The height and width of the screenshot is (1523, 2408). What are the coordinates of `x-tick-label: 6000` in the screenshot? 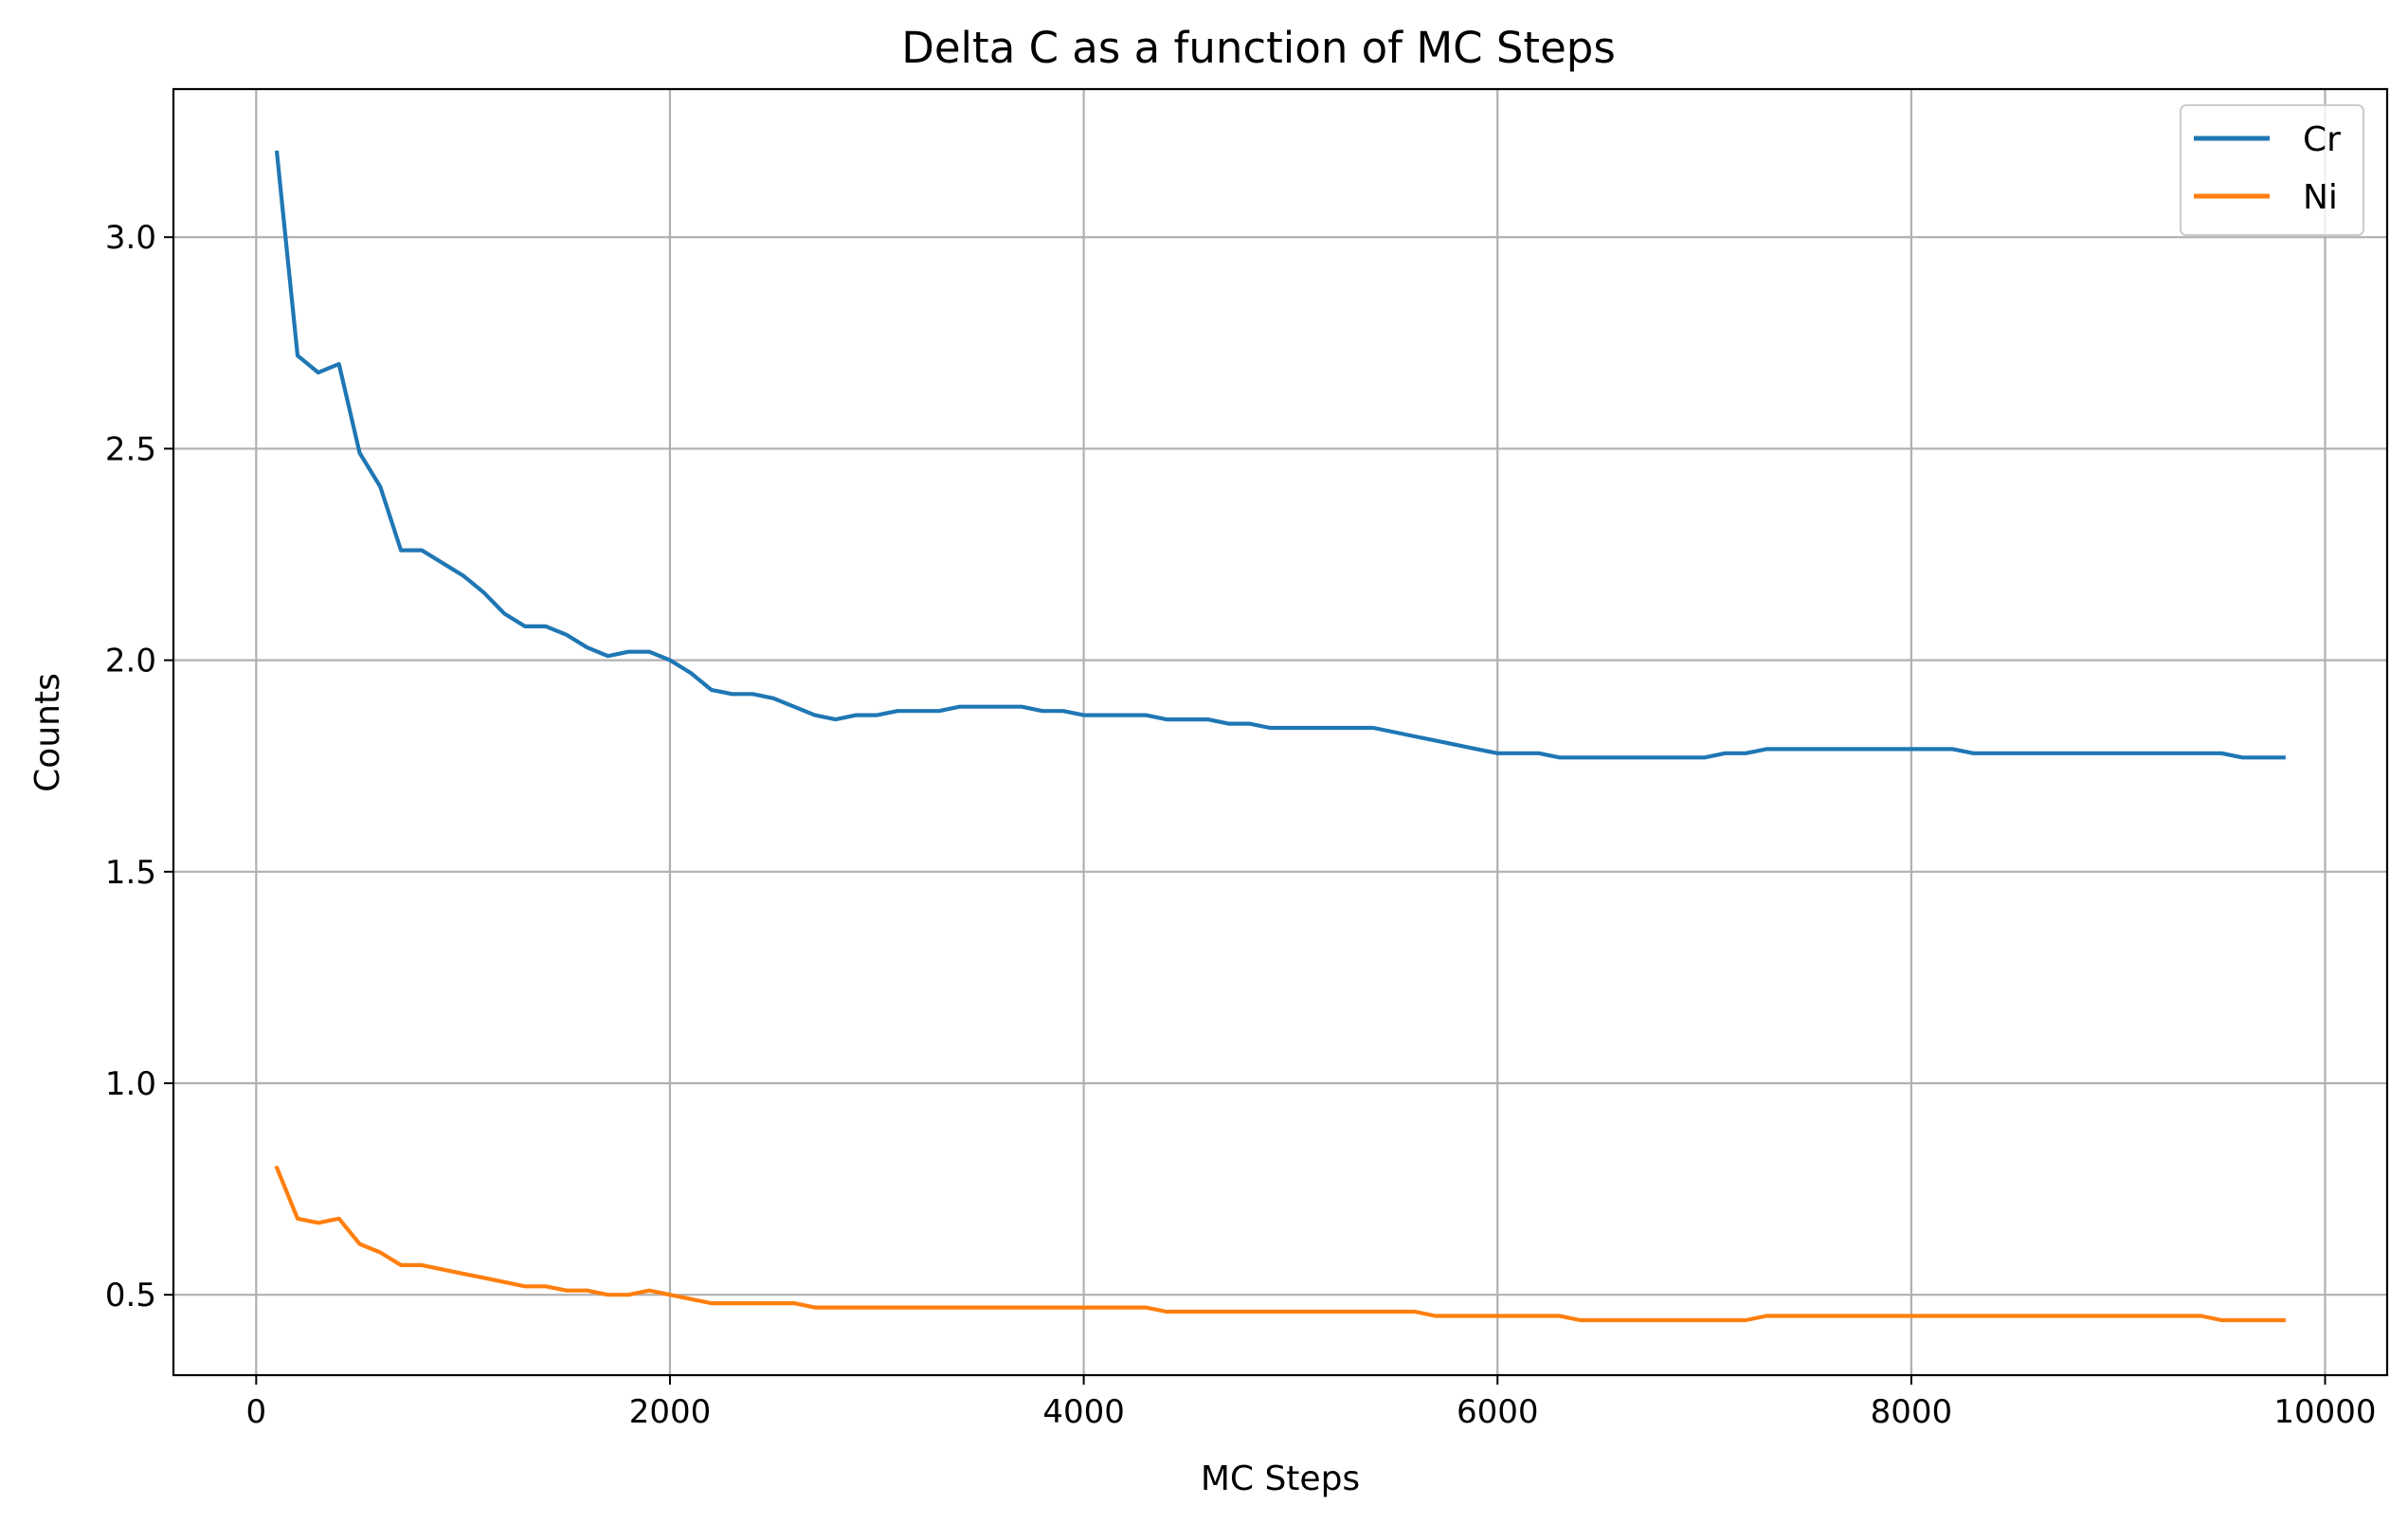 It's located at (1498, 1412).